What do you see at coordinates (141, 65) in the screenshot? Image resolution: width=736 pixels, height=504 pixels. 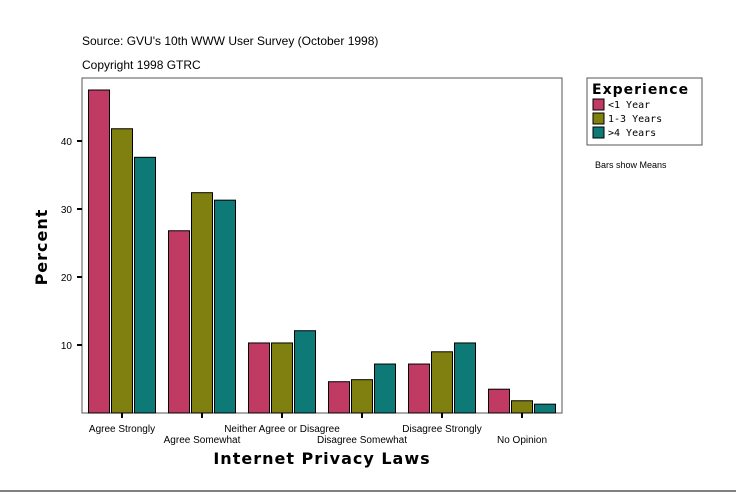 I see `copyright-text: Copyright 1998 GTRC` at bounding box center [141, 65].